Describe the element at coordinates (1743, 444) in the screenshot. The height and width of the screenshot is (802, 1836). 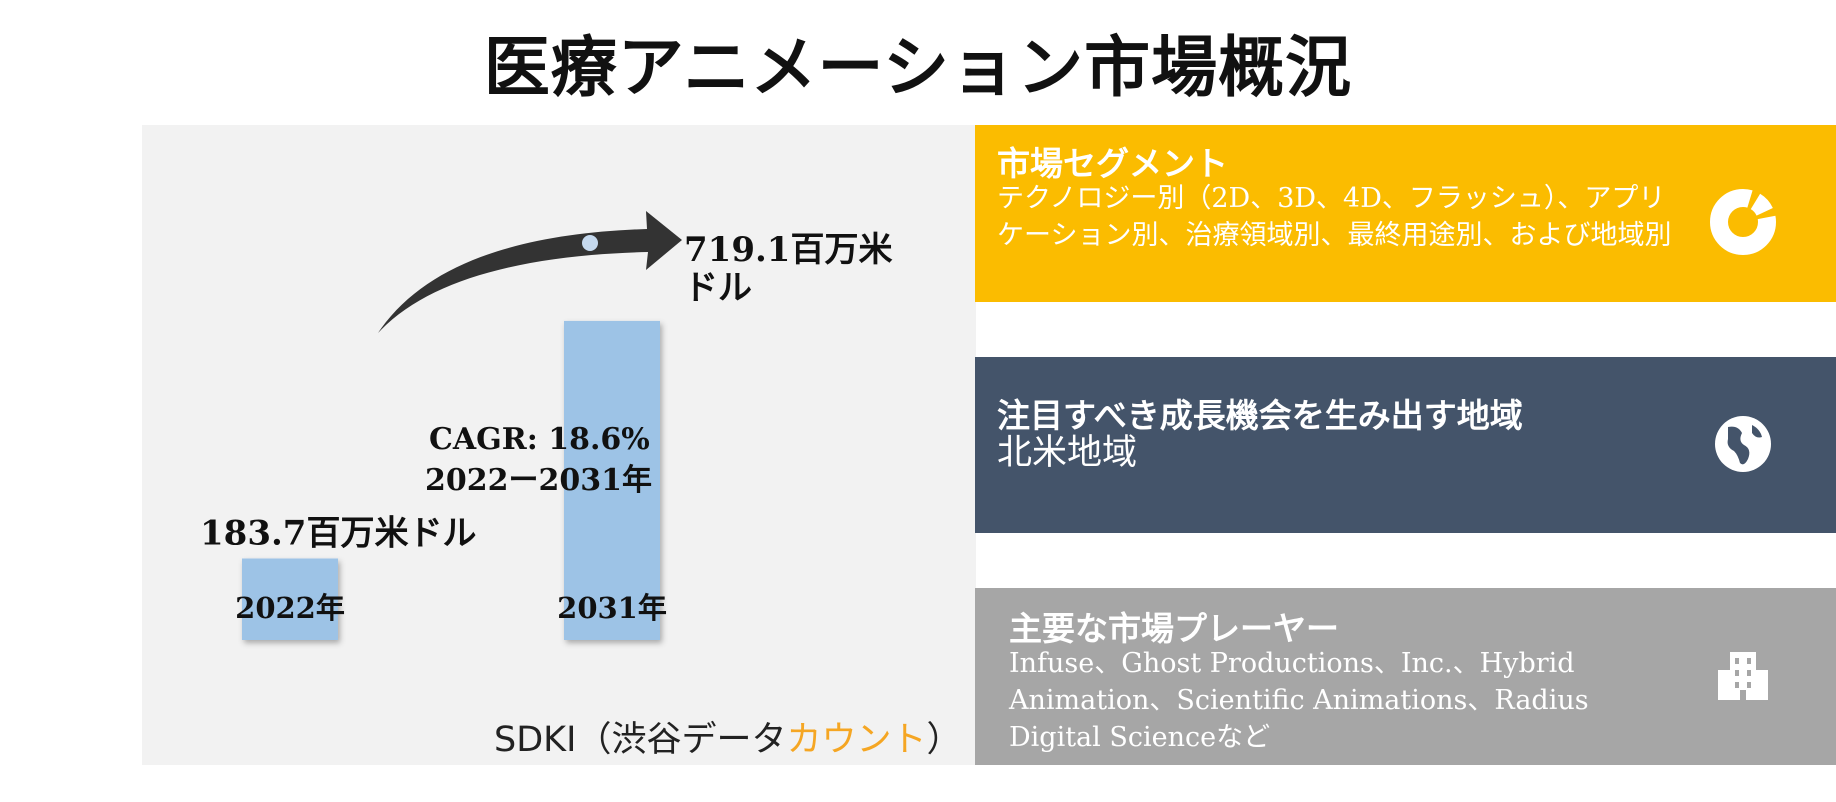
I see `globe-icon` at that location.